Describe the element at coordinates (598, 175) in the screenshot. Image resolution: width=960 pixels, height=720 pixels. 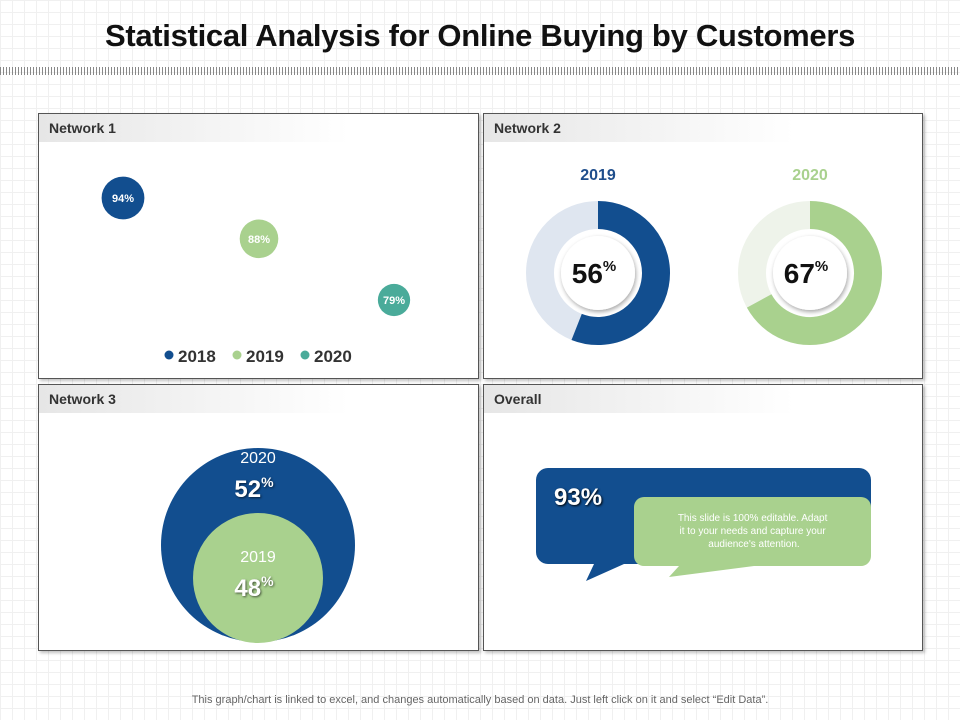
I see `donut-year: 2019` at that location.